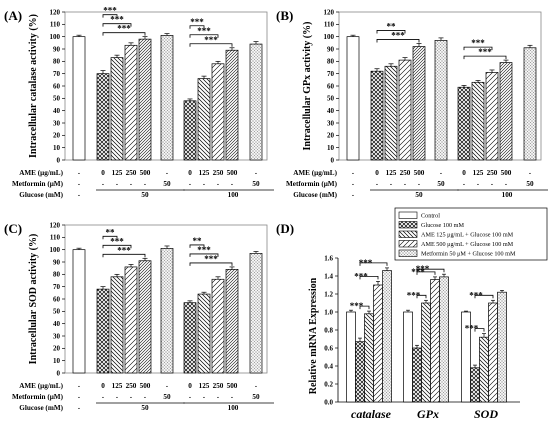 Image resolution: width=550 pixels, height=426 pixels. What do you see at coordinates (331, 62) in the screenshot?
I see `y-tick-label: 80` at bounding box center [331, 62].